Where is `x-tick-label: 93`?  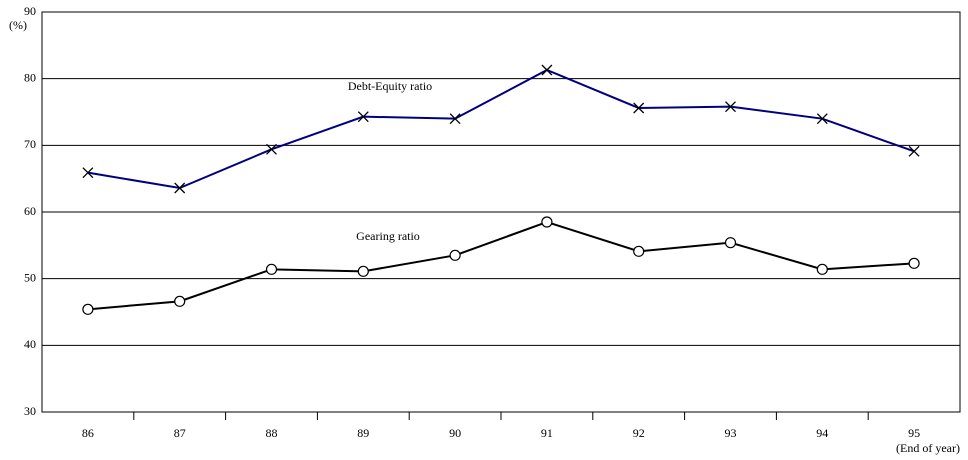
x-tick-label: 93 is located at coordinates (731, 433).